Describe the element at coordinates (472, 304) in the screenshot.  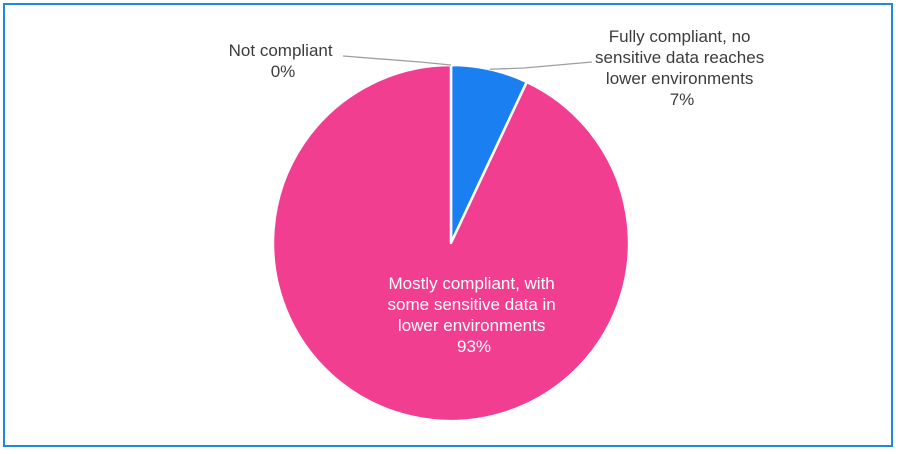
I see `slice-label-line: some sensitive data in` at that location.